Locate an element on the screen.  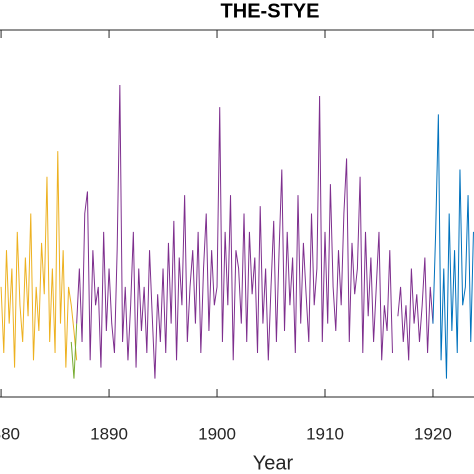
x-tick-label: 1880 is located at coordinates (10, 433).